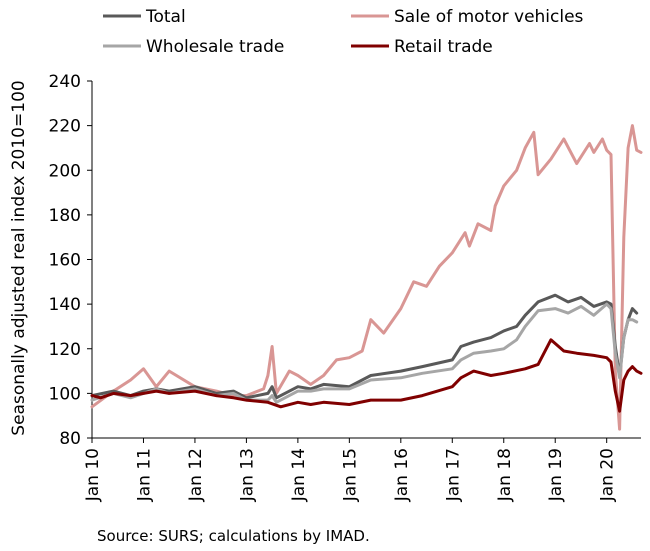  I want to click on y-tick-label: 160, so click(65, 261).